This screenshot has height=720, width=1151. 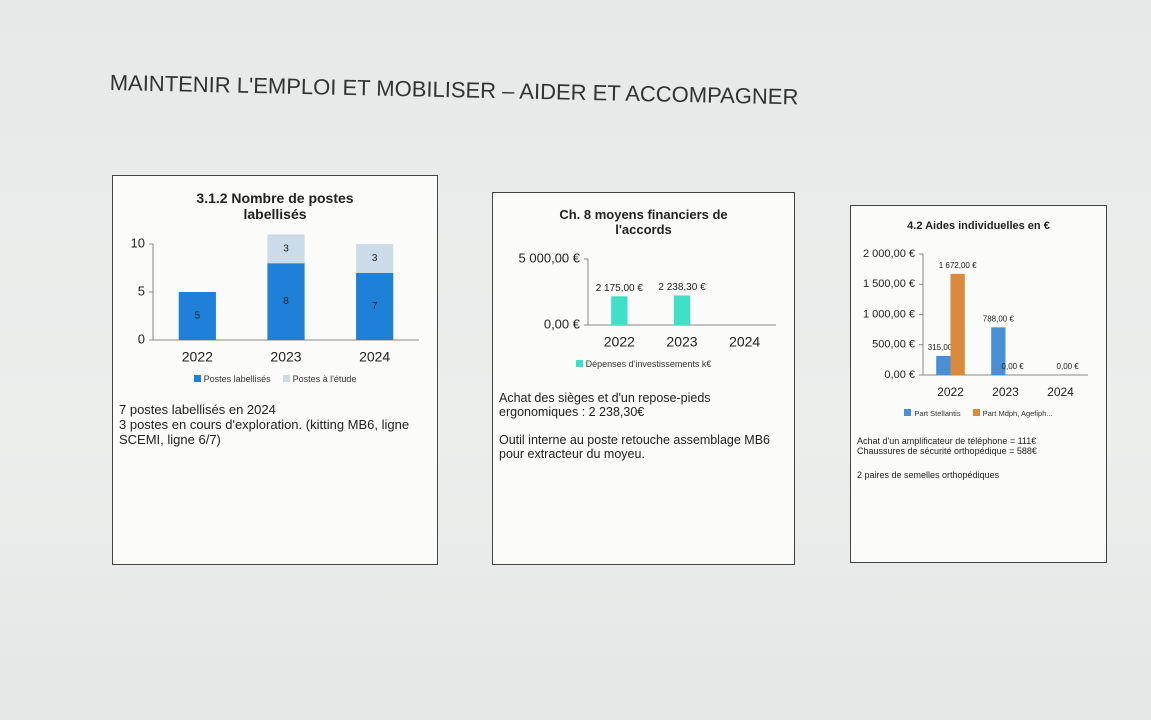 I want to click on y-tick-label: 1 000,00 €, so click(x=889, y=314).